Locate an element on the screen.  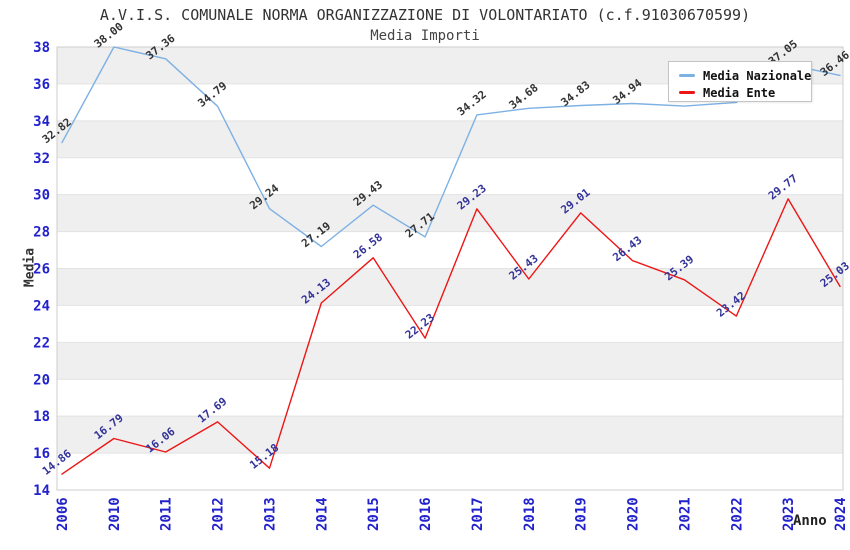
legend-item-media-ente: Media Ente is located at coordinates (745, 92).